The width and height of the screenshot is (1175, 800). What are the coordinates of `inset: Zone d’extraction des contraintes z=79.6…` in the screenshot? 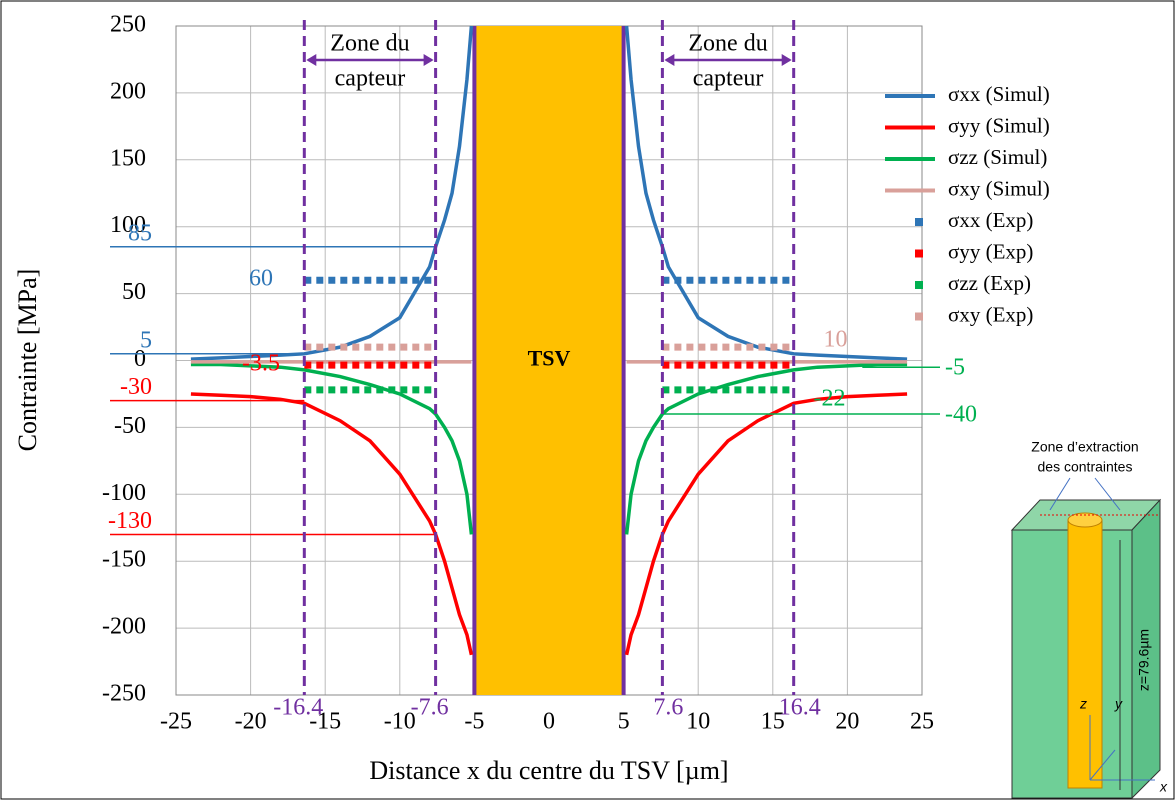 It's located at (1089, 619).